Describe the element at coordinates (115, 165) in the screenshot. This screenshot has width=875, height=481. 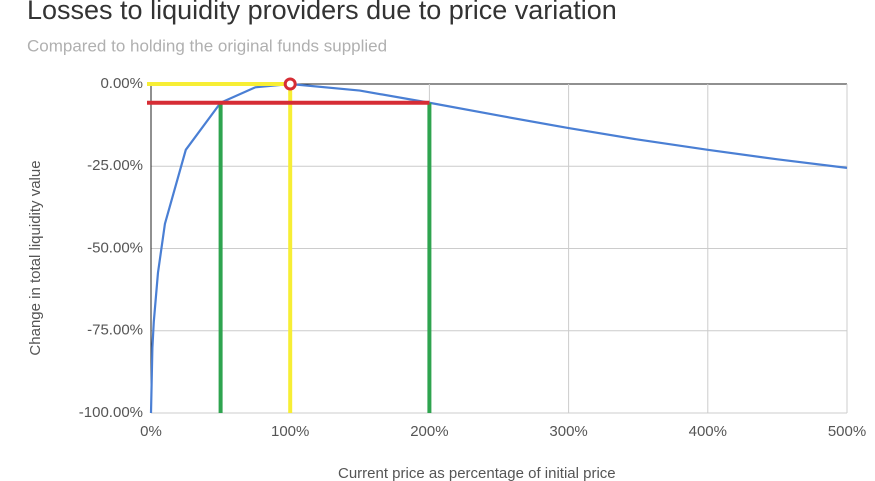
I see `y-tick-label: -25.00%` at that location.